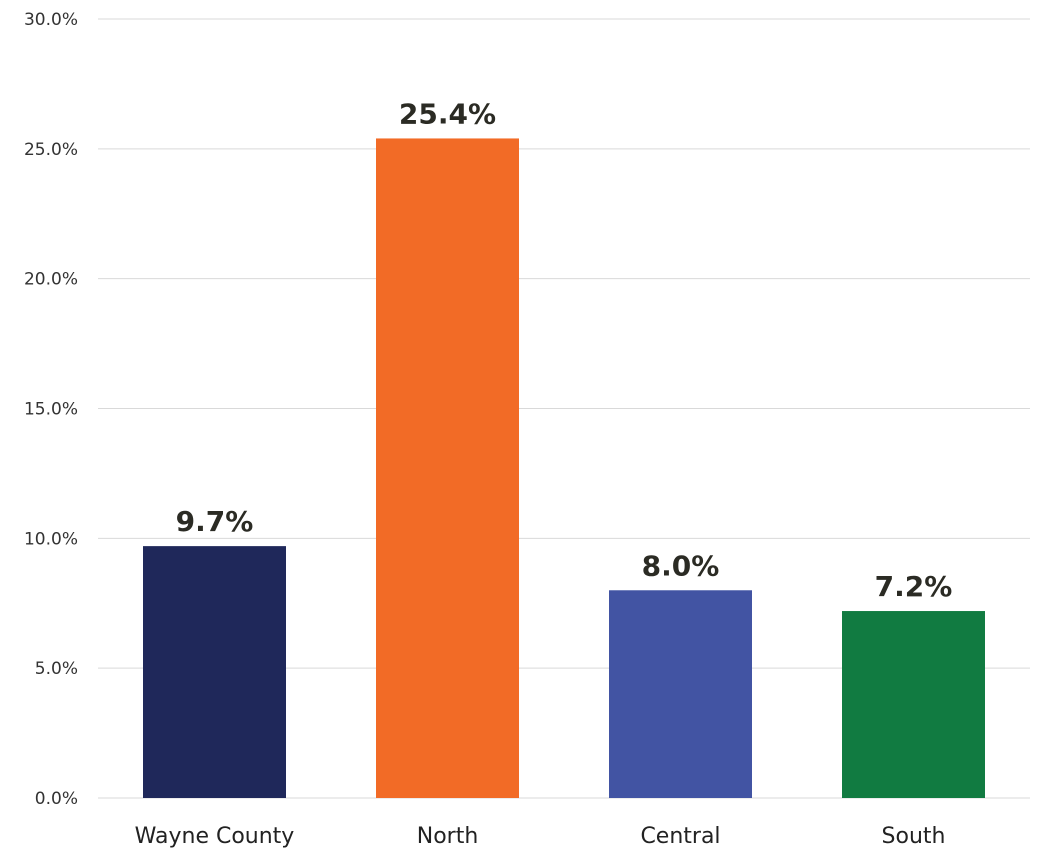 The image size is (1040, 852). What do you see at coordinates (56, 669) in the screenshot?
I see `y-tick-label: 5.0%` at bounding box center [56, 669].